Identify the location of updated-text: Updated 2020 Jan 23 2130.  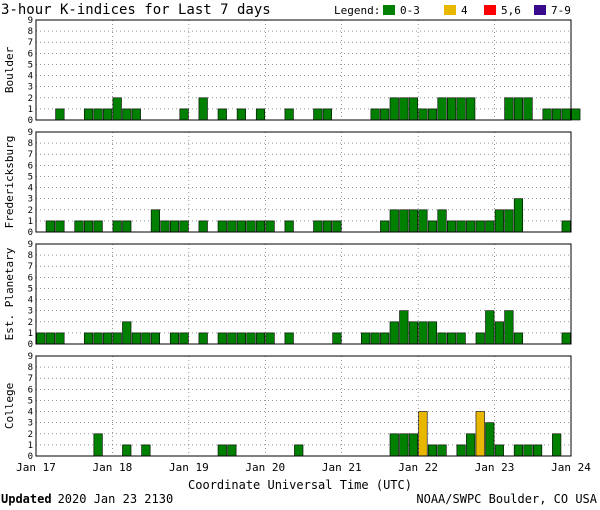
(87, 499).